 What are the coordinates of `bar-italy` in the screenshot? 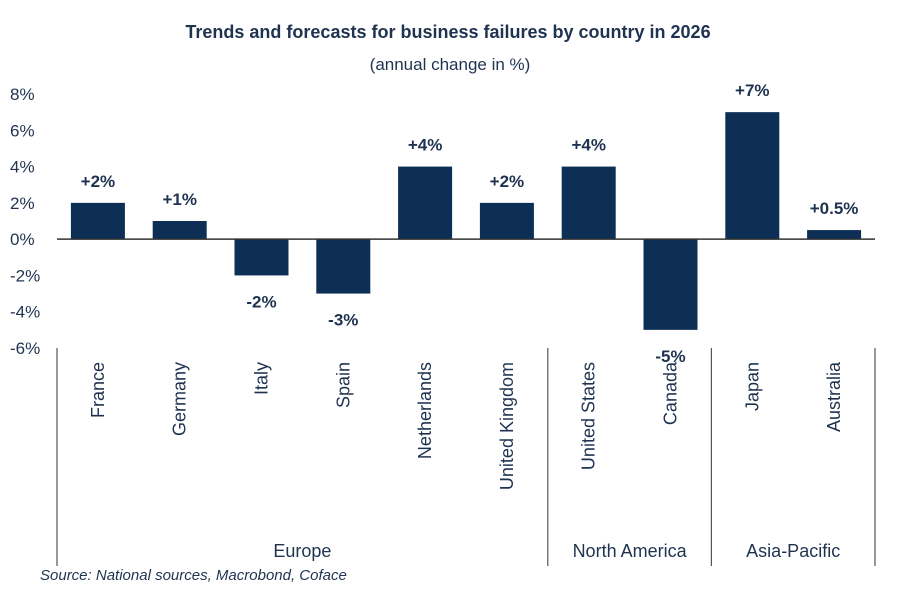 It's located at (261, 257).